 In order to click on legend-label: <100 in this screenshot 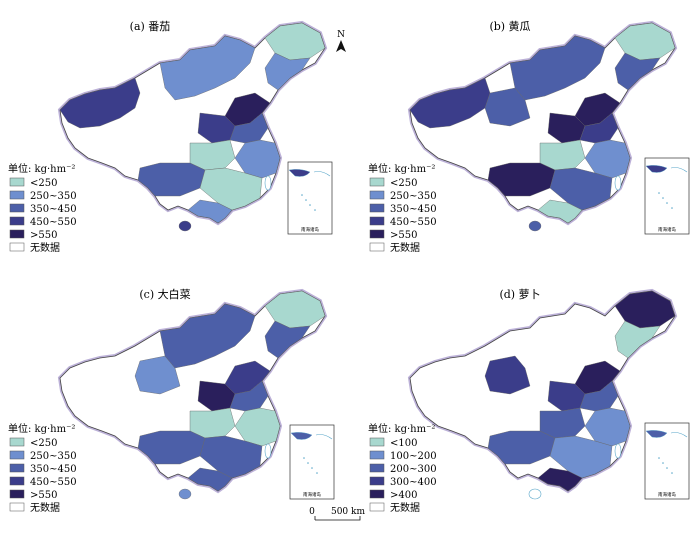, I will do `click(403, 443)`.